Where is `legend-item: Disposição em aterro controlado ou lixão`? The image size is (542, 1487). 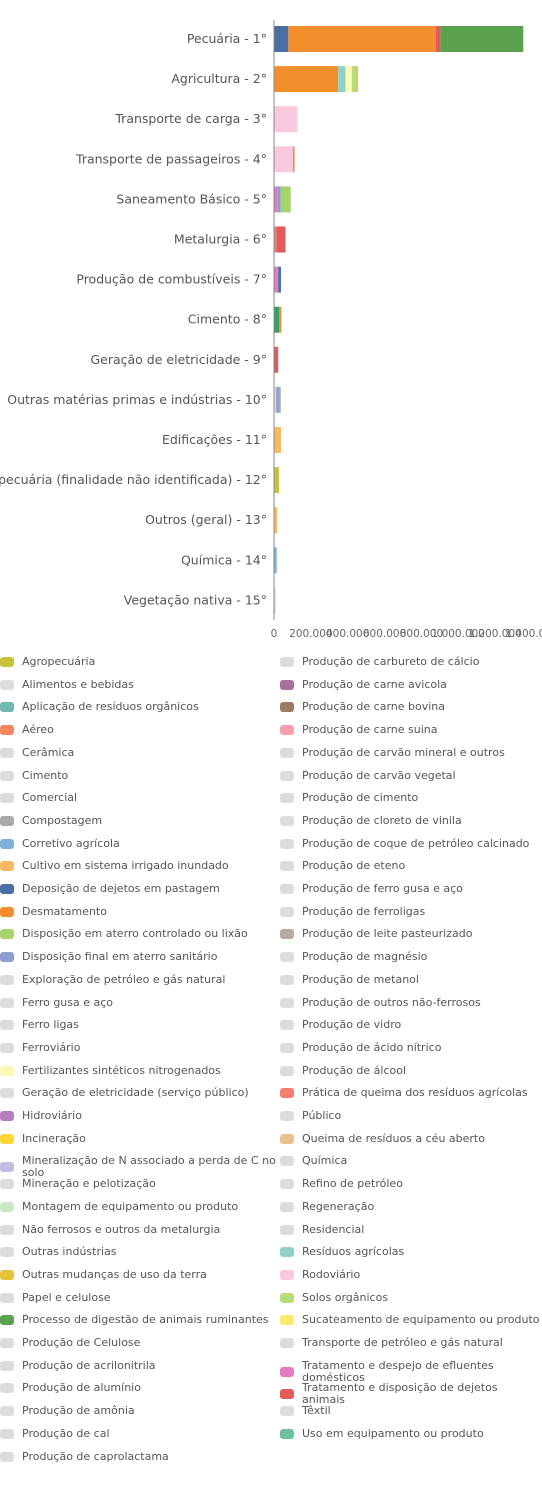 legend-item: Disposição em aterro controlado ou lixão is located at coordinates (124, 934).